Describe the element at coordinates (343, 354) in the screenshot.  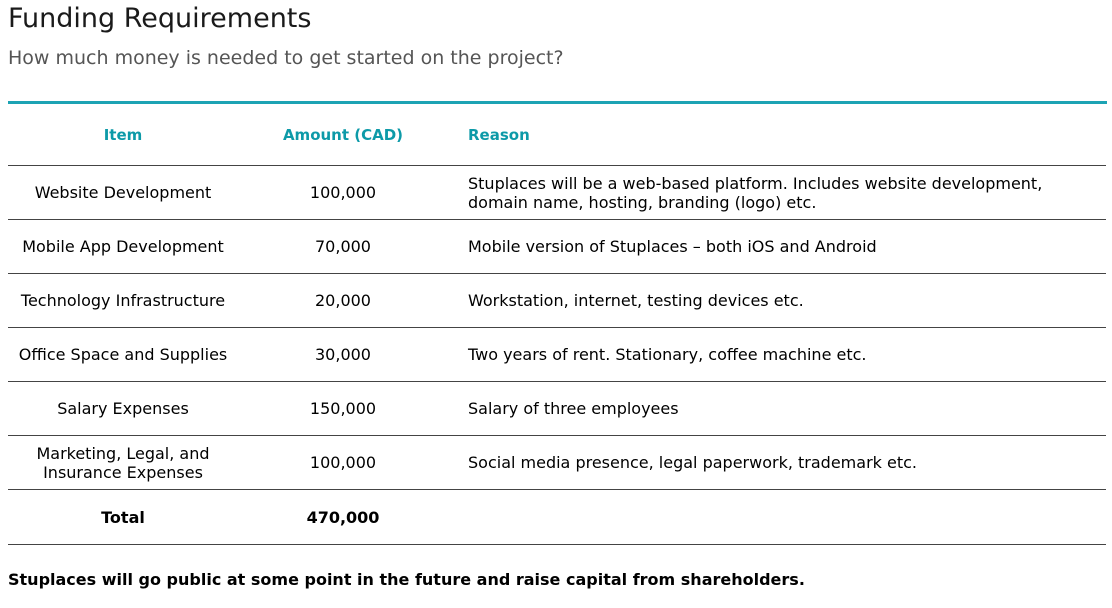
I see `row-amount: 30,000` at that location.